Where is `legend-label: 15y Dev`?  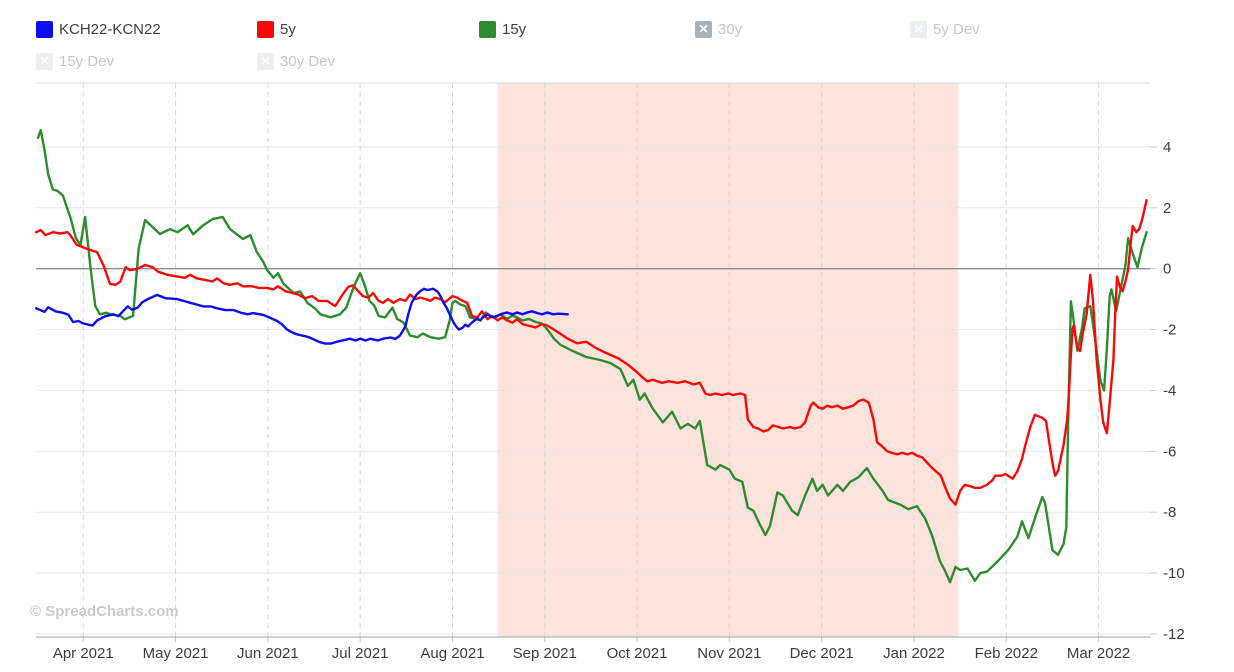
legend-label: 15y Dev is located at coordinates (87, 61).